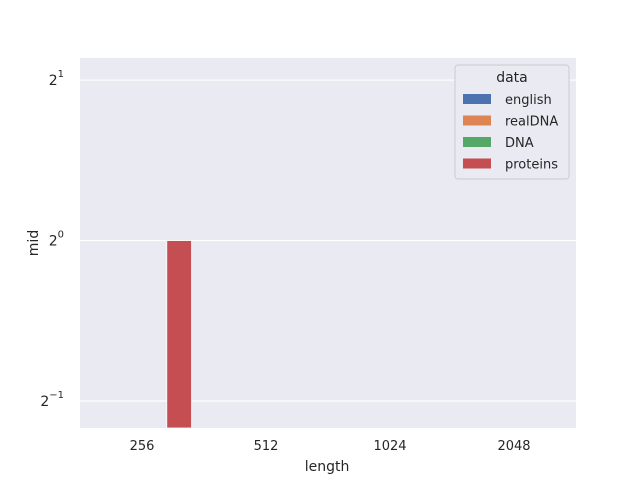 This screenshot has height=480, width=640. I want to click on legend-swatch-proteins, so click(477, 163).